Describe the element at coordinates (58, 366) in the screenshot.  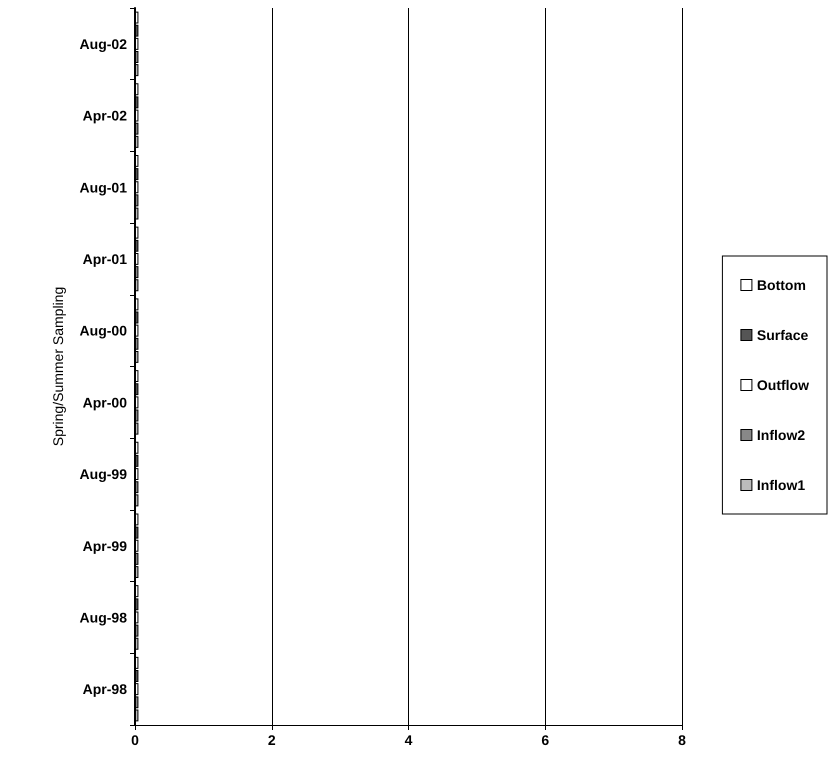
I see `y-axis-title: Spring/Summer Sampling` at that location.